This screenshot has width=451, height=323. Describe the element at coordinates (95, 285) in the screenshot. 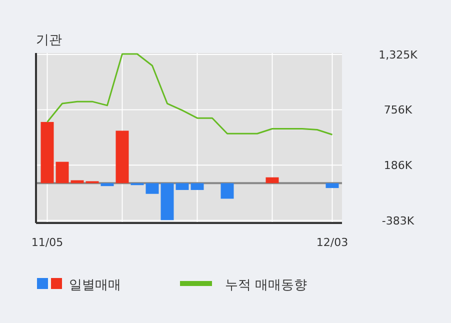

I see `legend-label: 일별매매` at that location.